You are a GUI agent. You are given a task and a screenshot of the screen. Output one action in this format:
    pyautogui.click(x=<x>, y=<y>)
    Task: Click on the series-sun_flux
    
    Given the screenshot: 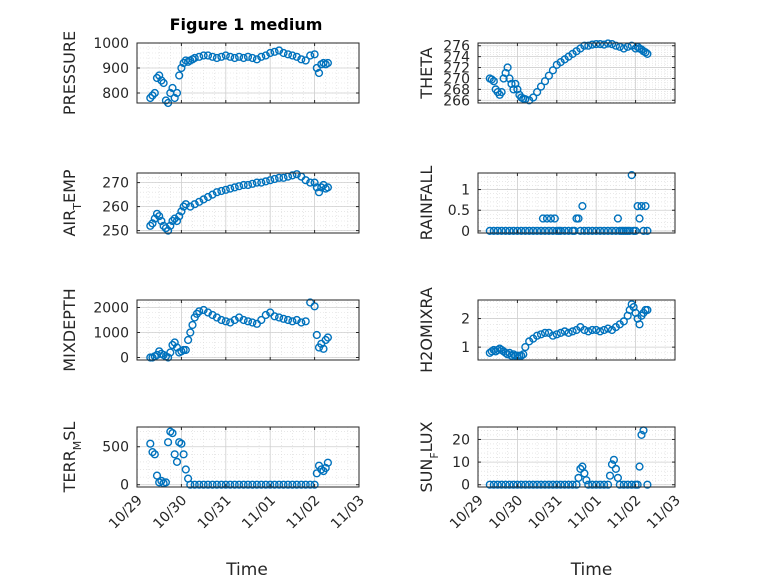 What is the action you would take?
    pyautogui.click(x=568, y=457)
    